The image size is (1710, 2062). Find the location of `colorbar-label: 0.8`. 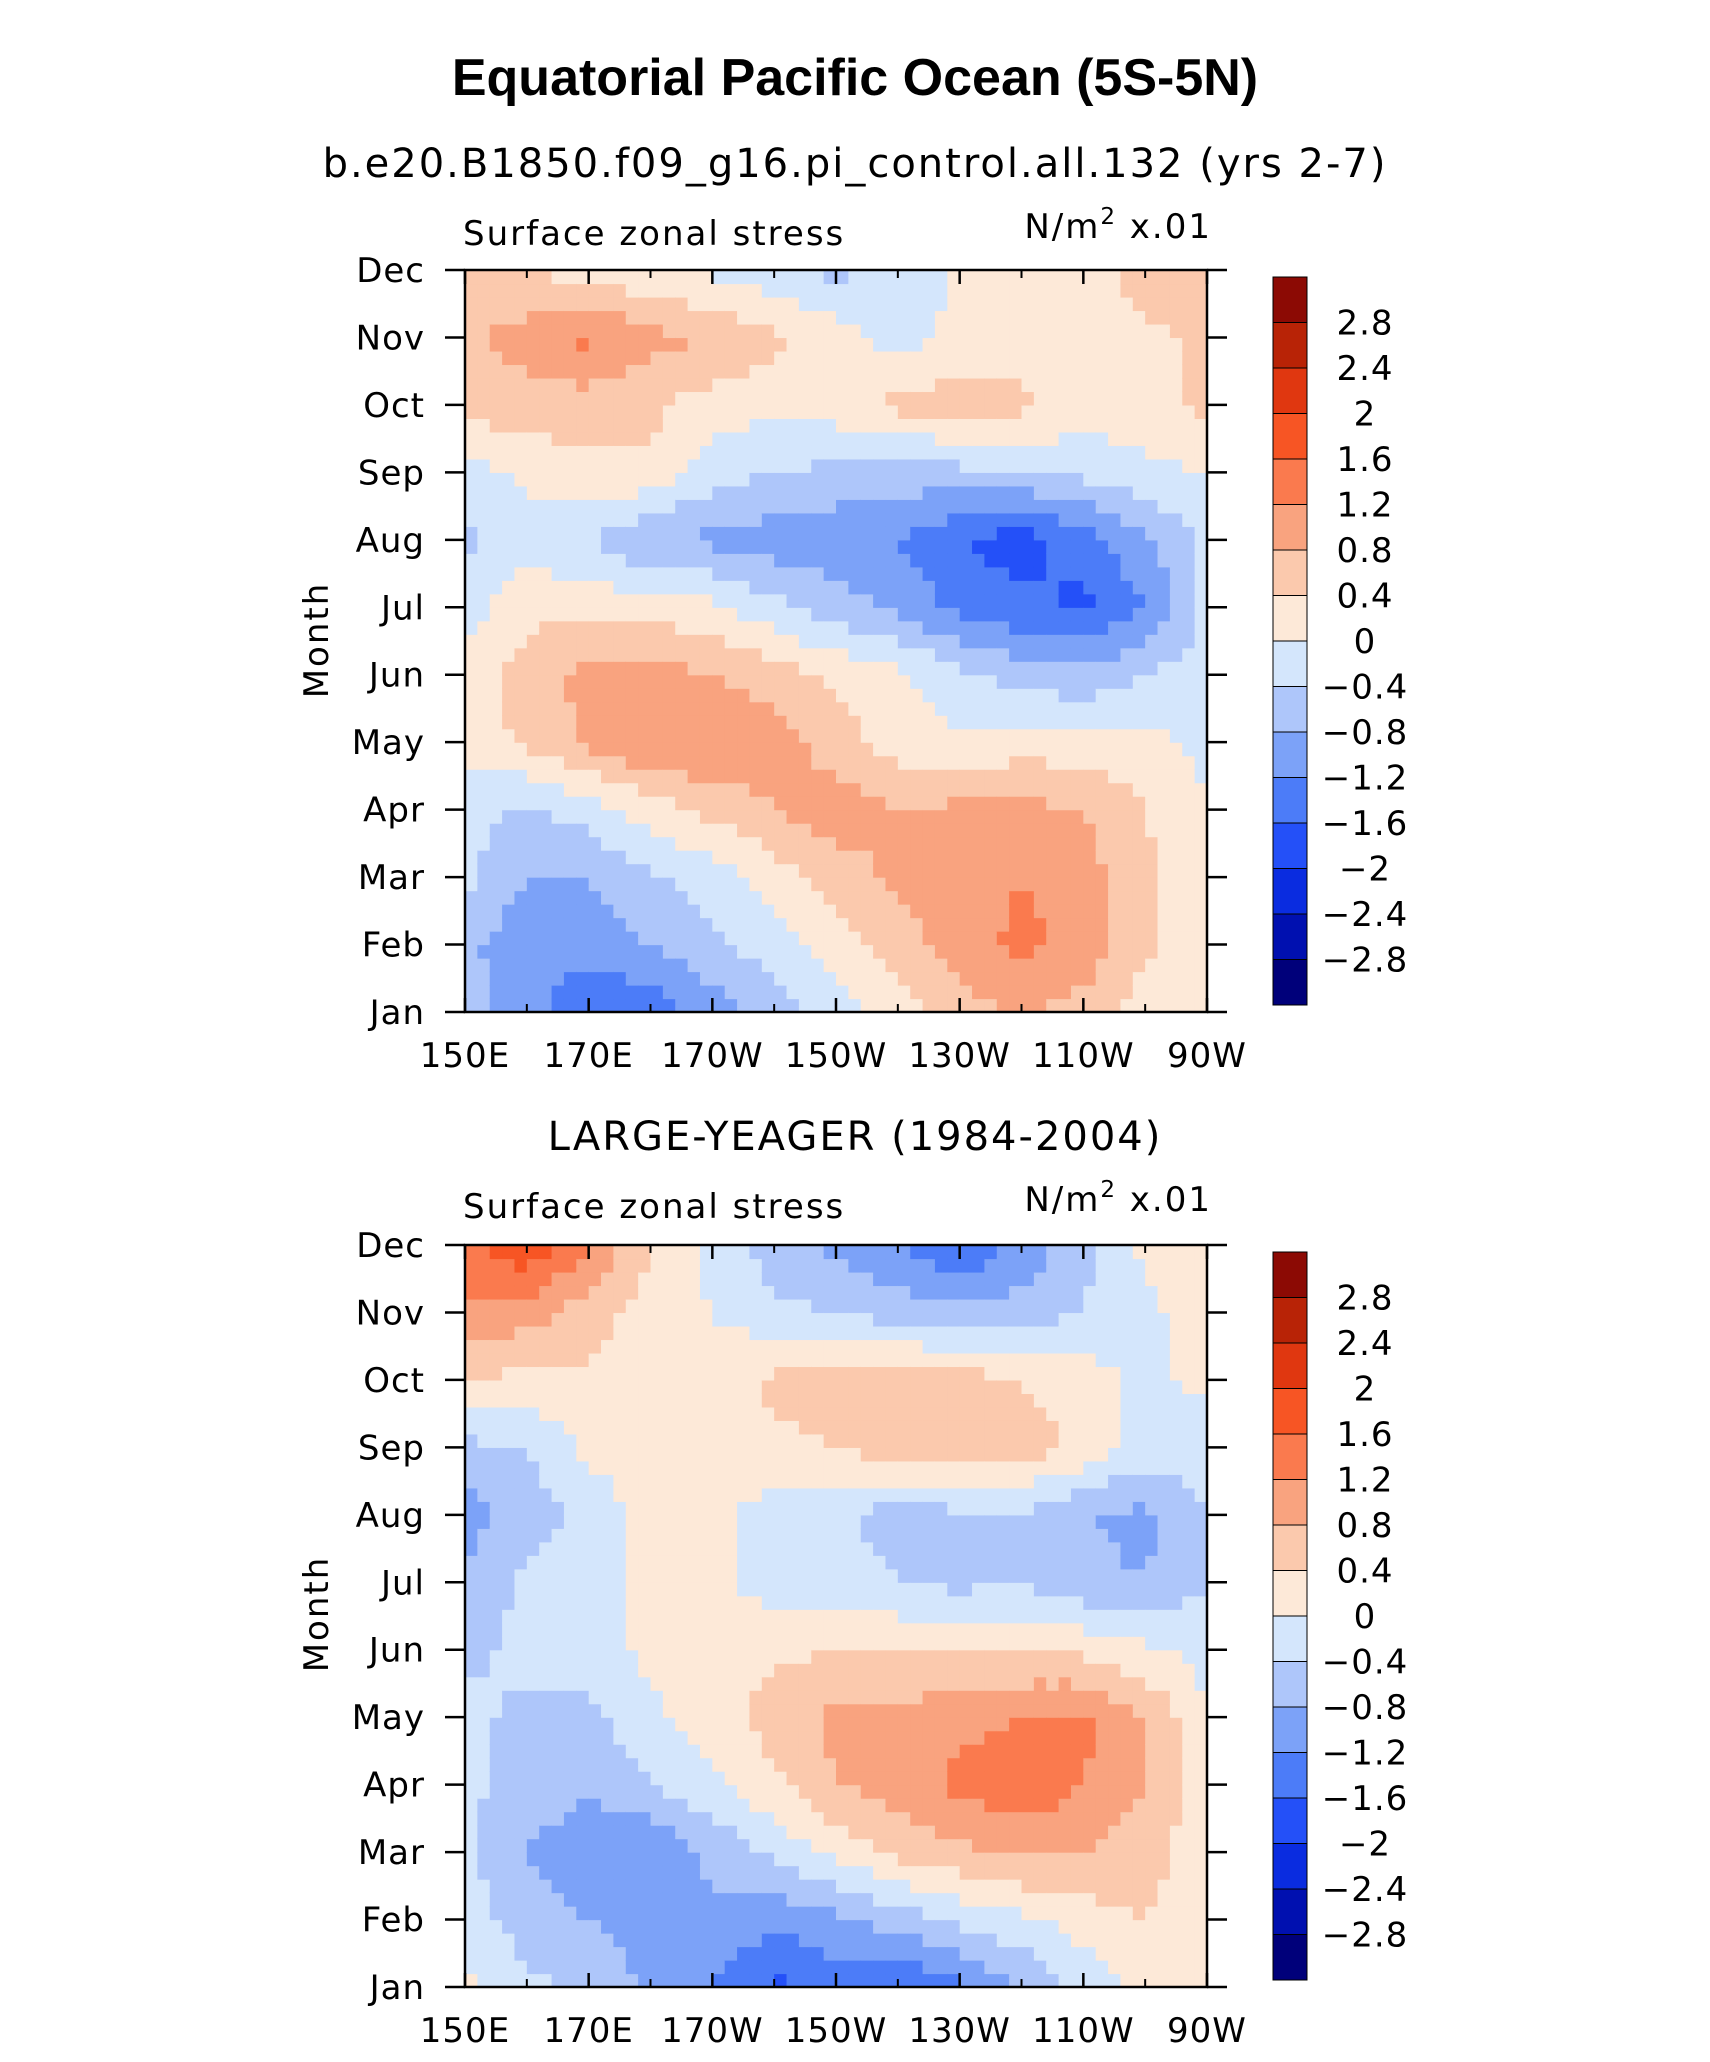

colorbar-label: 0.8 is located at coordinates (1364, 551).